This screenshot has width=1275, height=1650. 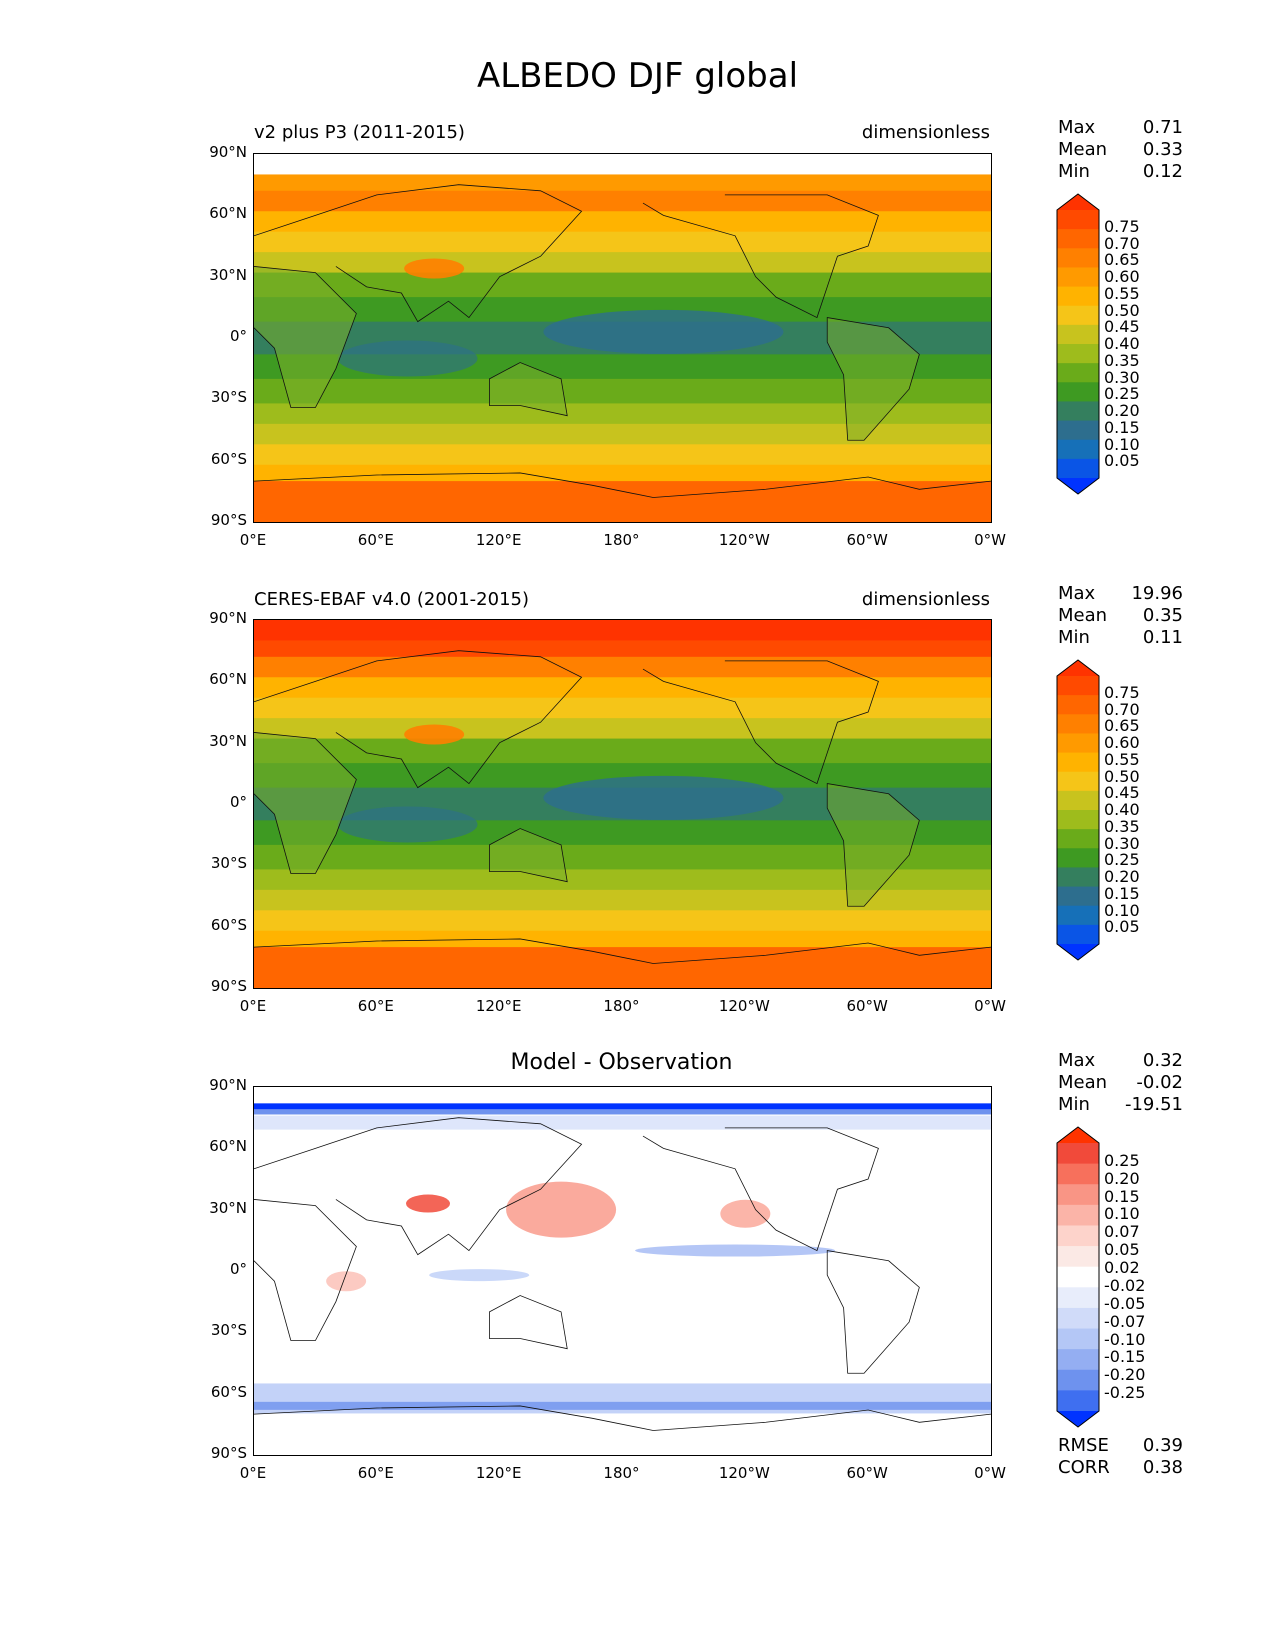 I want to click on lat-tick-label: 90°N, so click(x=228, y=1085).